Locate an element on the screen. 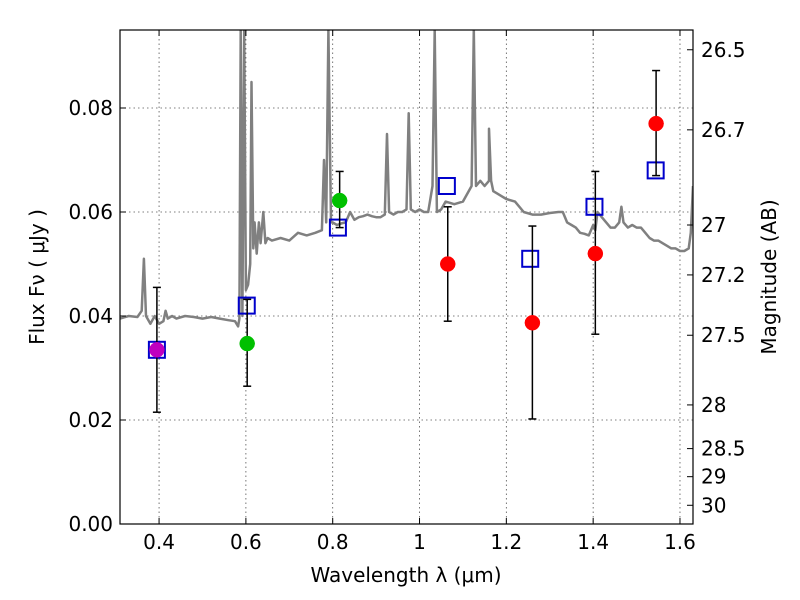  y2-tick-label: 30 is located at coordinates (713, 505).